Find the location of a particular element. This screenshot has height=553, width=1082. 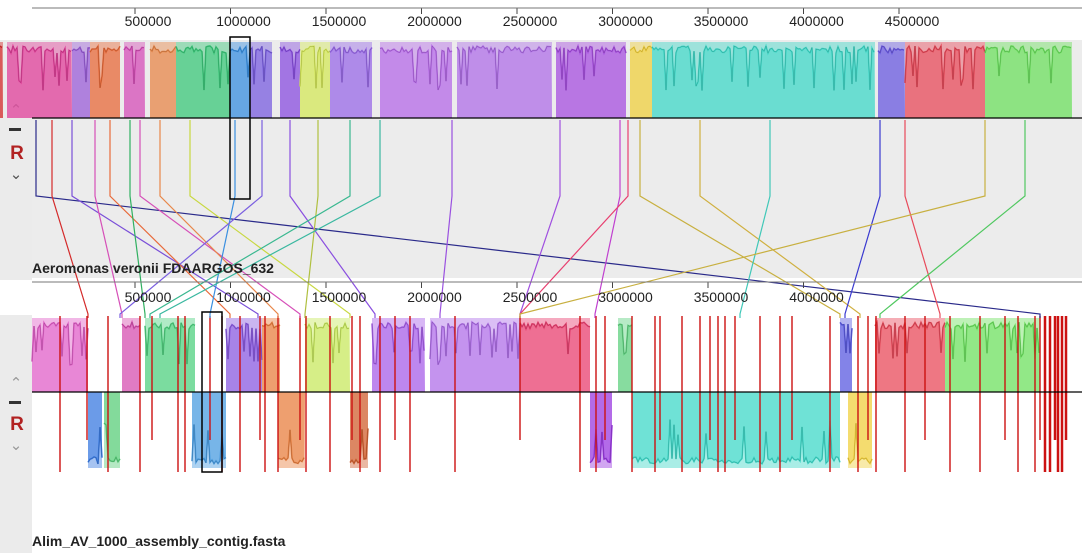

highlight-box-bottom is located at coordinates (212, 392).